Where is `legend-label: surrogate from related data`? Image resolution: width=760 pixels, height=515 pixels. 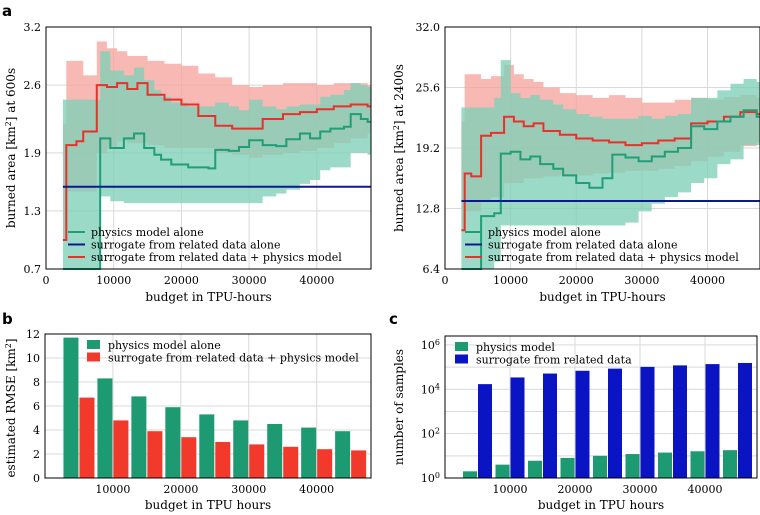
legend-label: surrogate from related data is located at coordinates (554, 360).